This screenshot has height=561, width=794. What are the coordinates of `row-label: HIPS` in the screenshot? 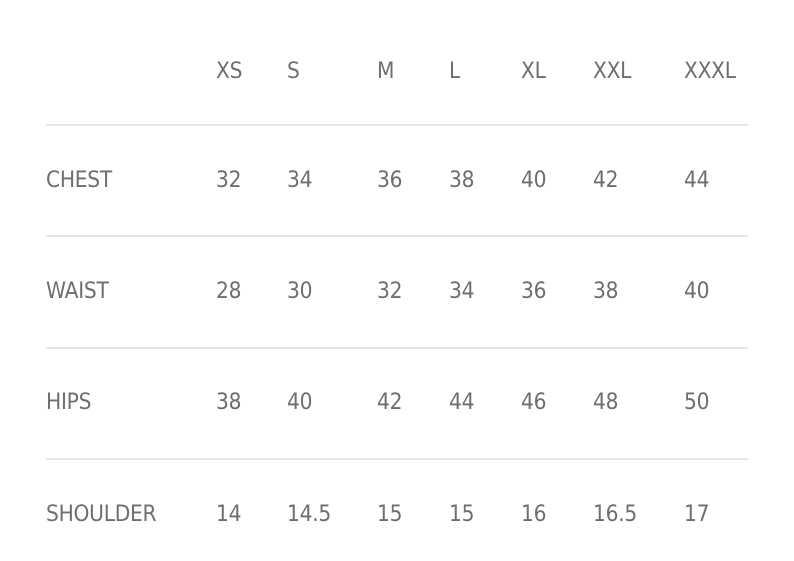 It's located at (69, 402).